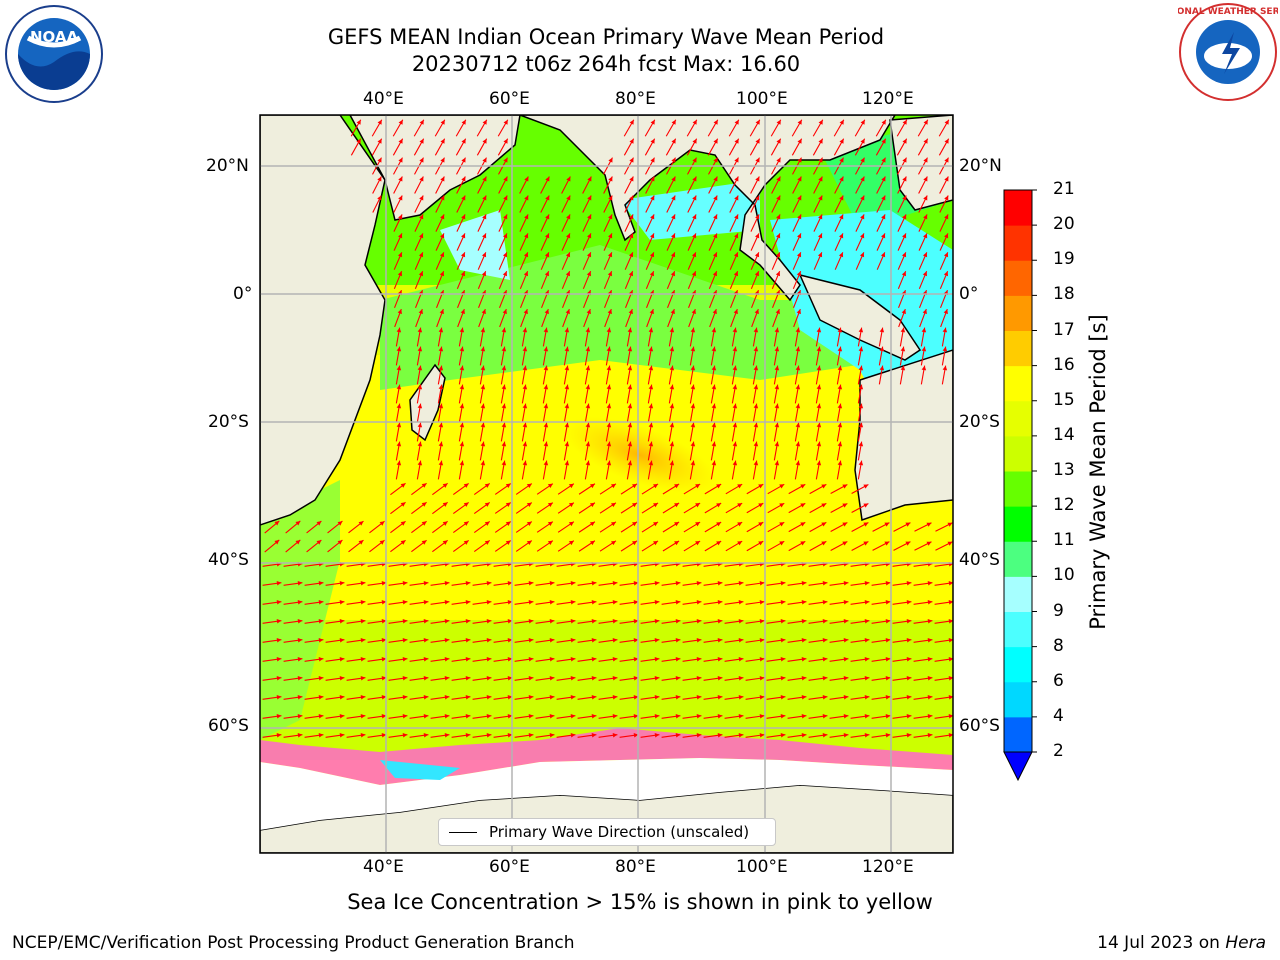 The height and width of the screenshot is (960, 1280). I want to click on colorbar-tick-label: 17, so click(1064, 329).